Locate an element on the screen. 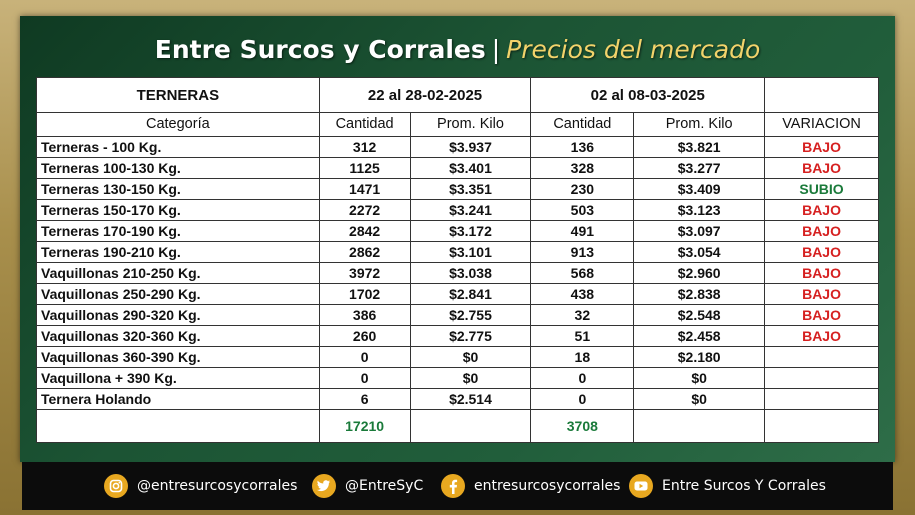  price-2-cell: $3.409 is located at coordinates (699, 189).